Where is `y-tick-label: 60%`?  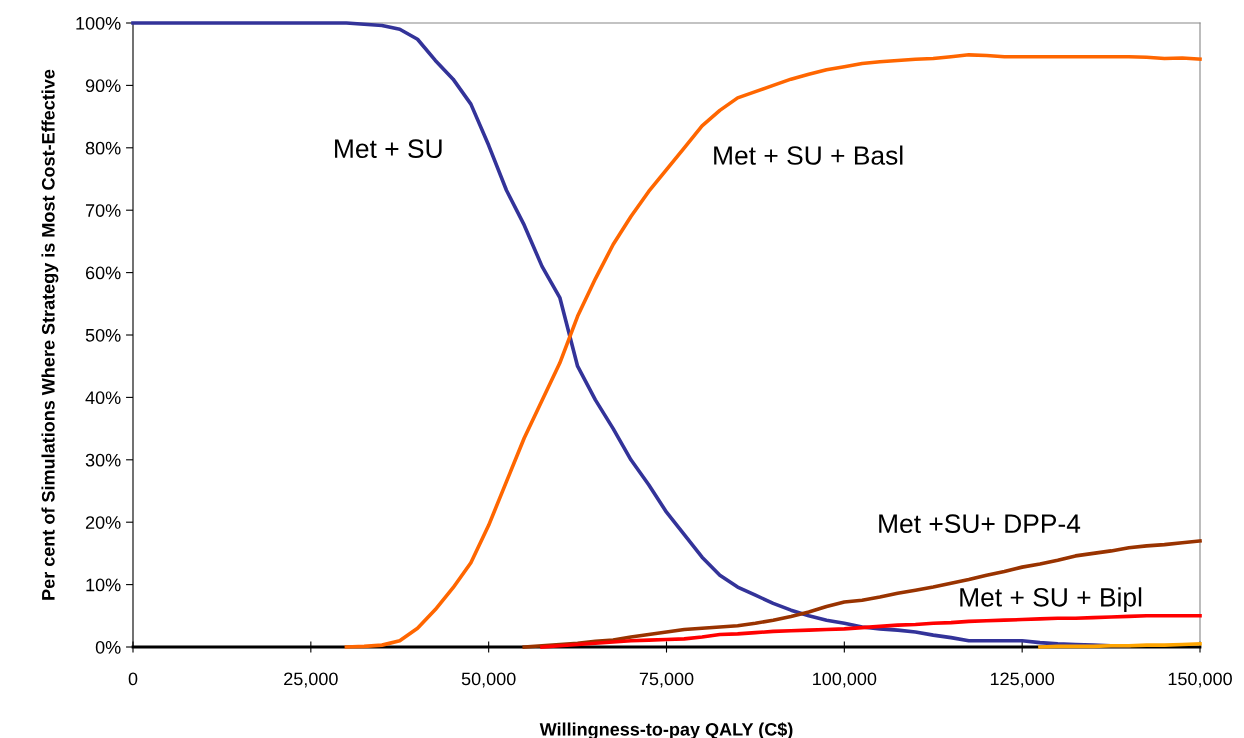 y-tick-label: 60% is located at coordinates (103, 273).